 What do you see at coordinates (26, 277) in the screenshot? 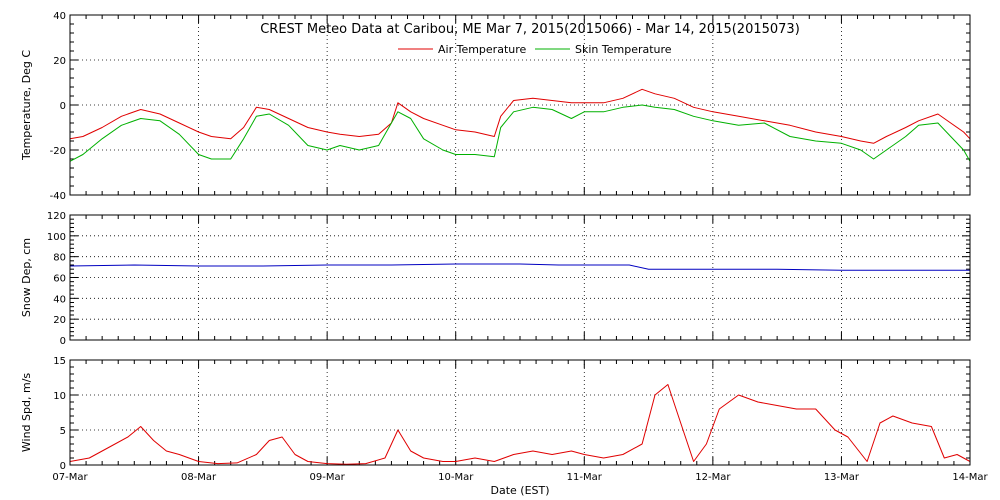
I see `snow-depth-y-axis-title: Snow Dep, cm` at bounding box center [26, 277].